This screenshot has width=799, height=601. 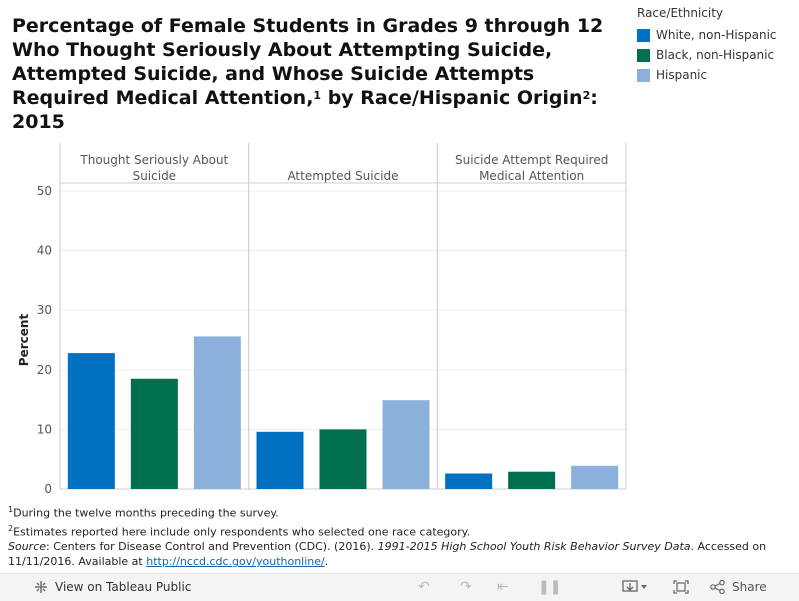 I want to click on view-on-tableau-label: View on Tableau Public, so click(x=123, y=587).